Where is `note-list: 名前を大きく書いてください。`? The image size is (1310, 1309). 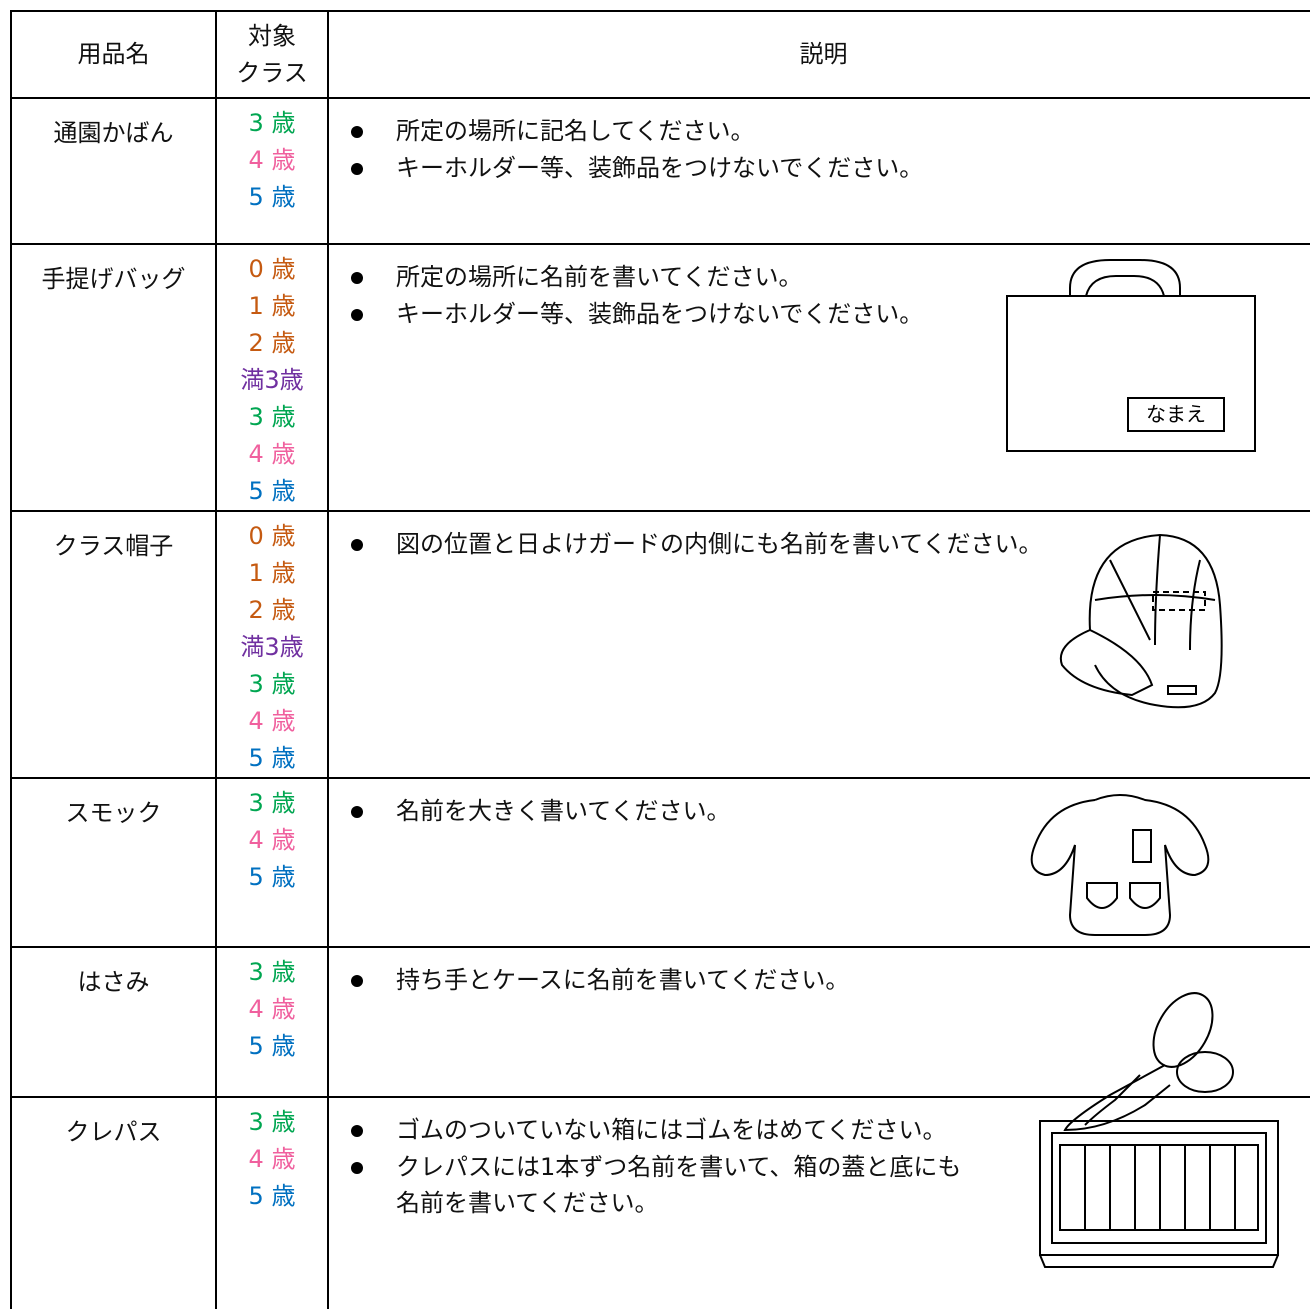 note-list: 名前を大きく書いてください。 is located at coordinates (819, 804).